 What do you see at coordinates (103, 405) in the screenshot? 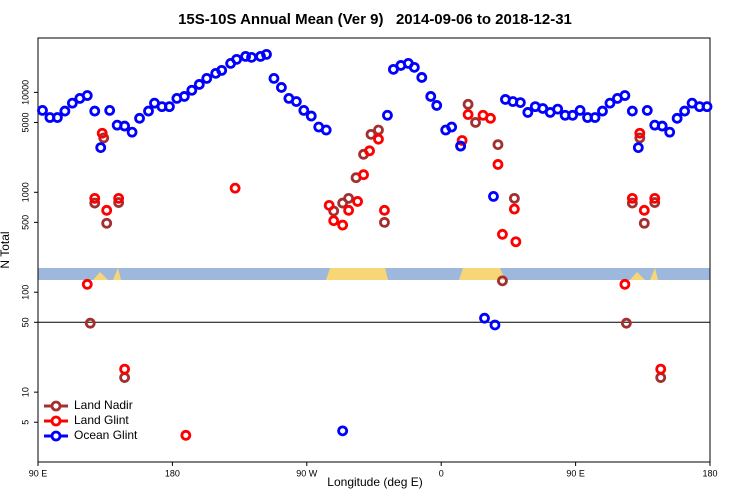
I see `legend-label: Land Nadir` at bounding box center [103, 405].